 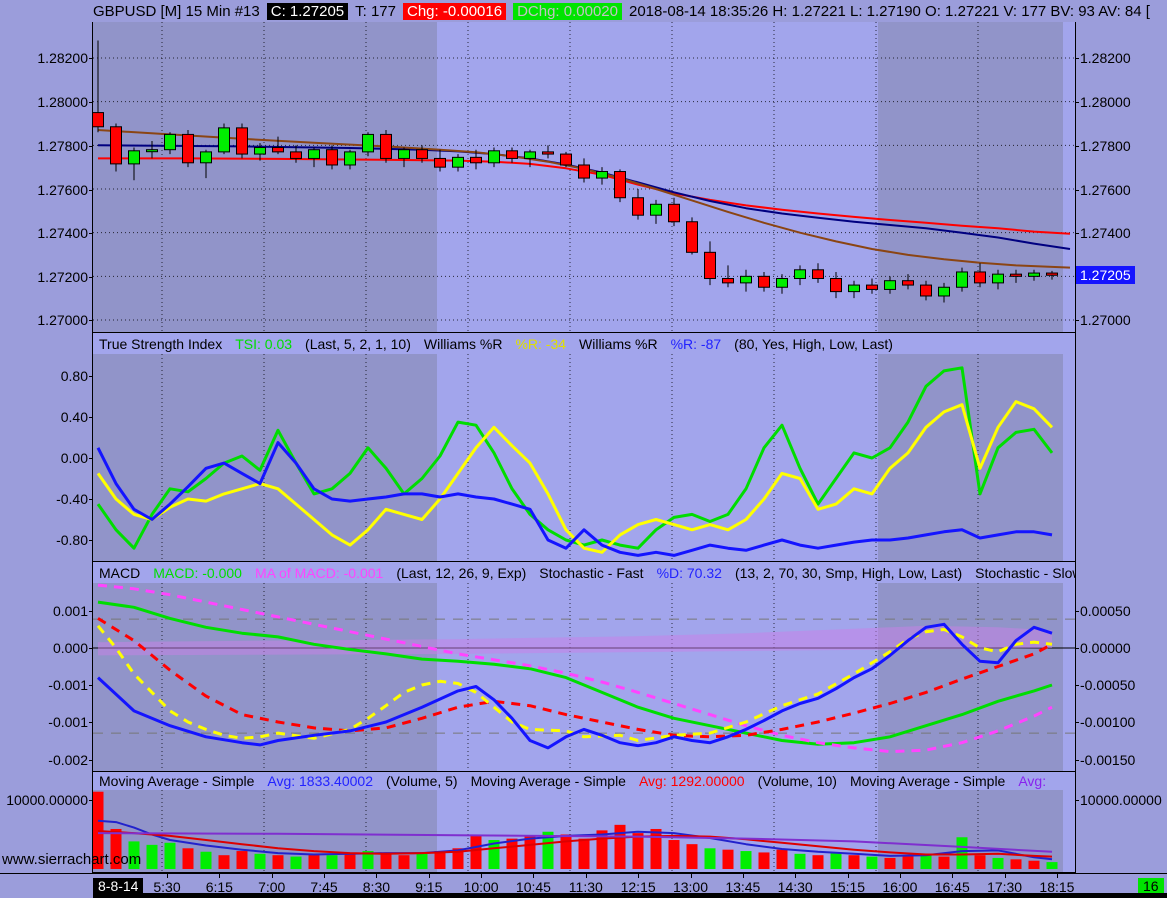 What do you see at coordinates (689, 572) in the screenshot?
I see `stoch-d-value: %D: 70.32` at bounding box center [689, 572].